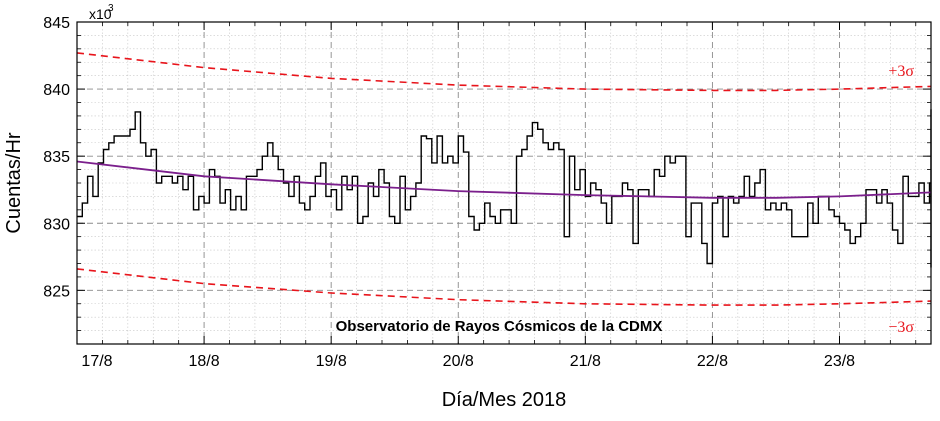 The image size is (940, 421). I want to click on y-tick-label: 835, so click(56, 157).